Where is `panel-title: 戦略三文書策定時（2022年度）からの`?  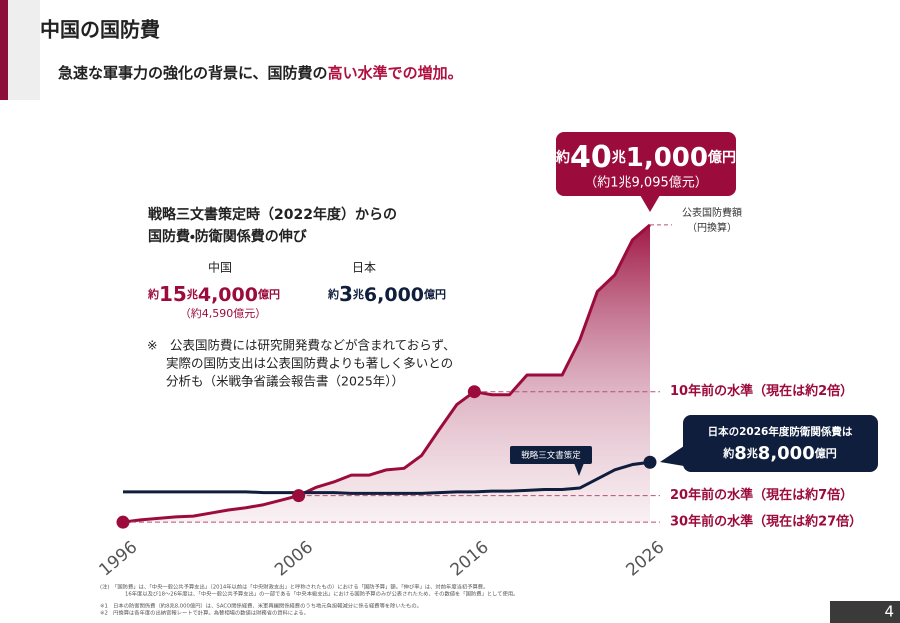 panel-title: 戦略三文書策定時（2022年度）からの is located at coordinates (272, 214).